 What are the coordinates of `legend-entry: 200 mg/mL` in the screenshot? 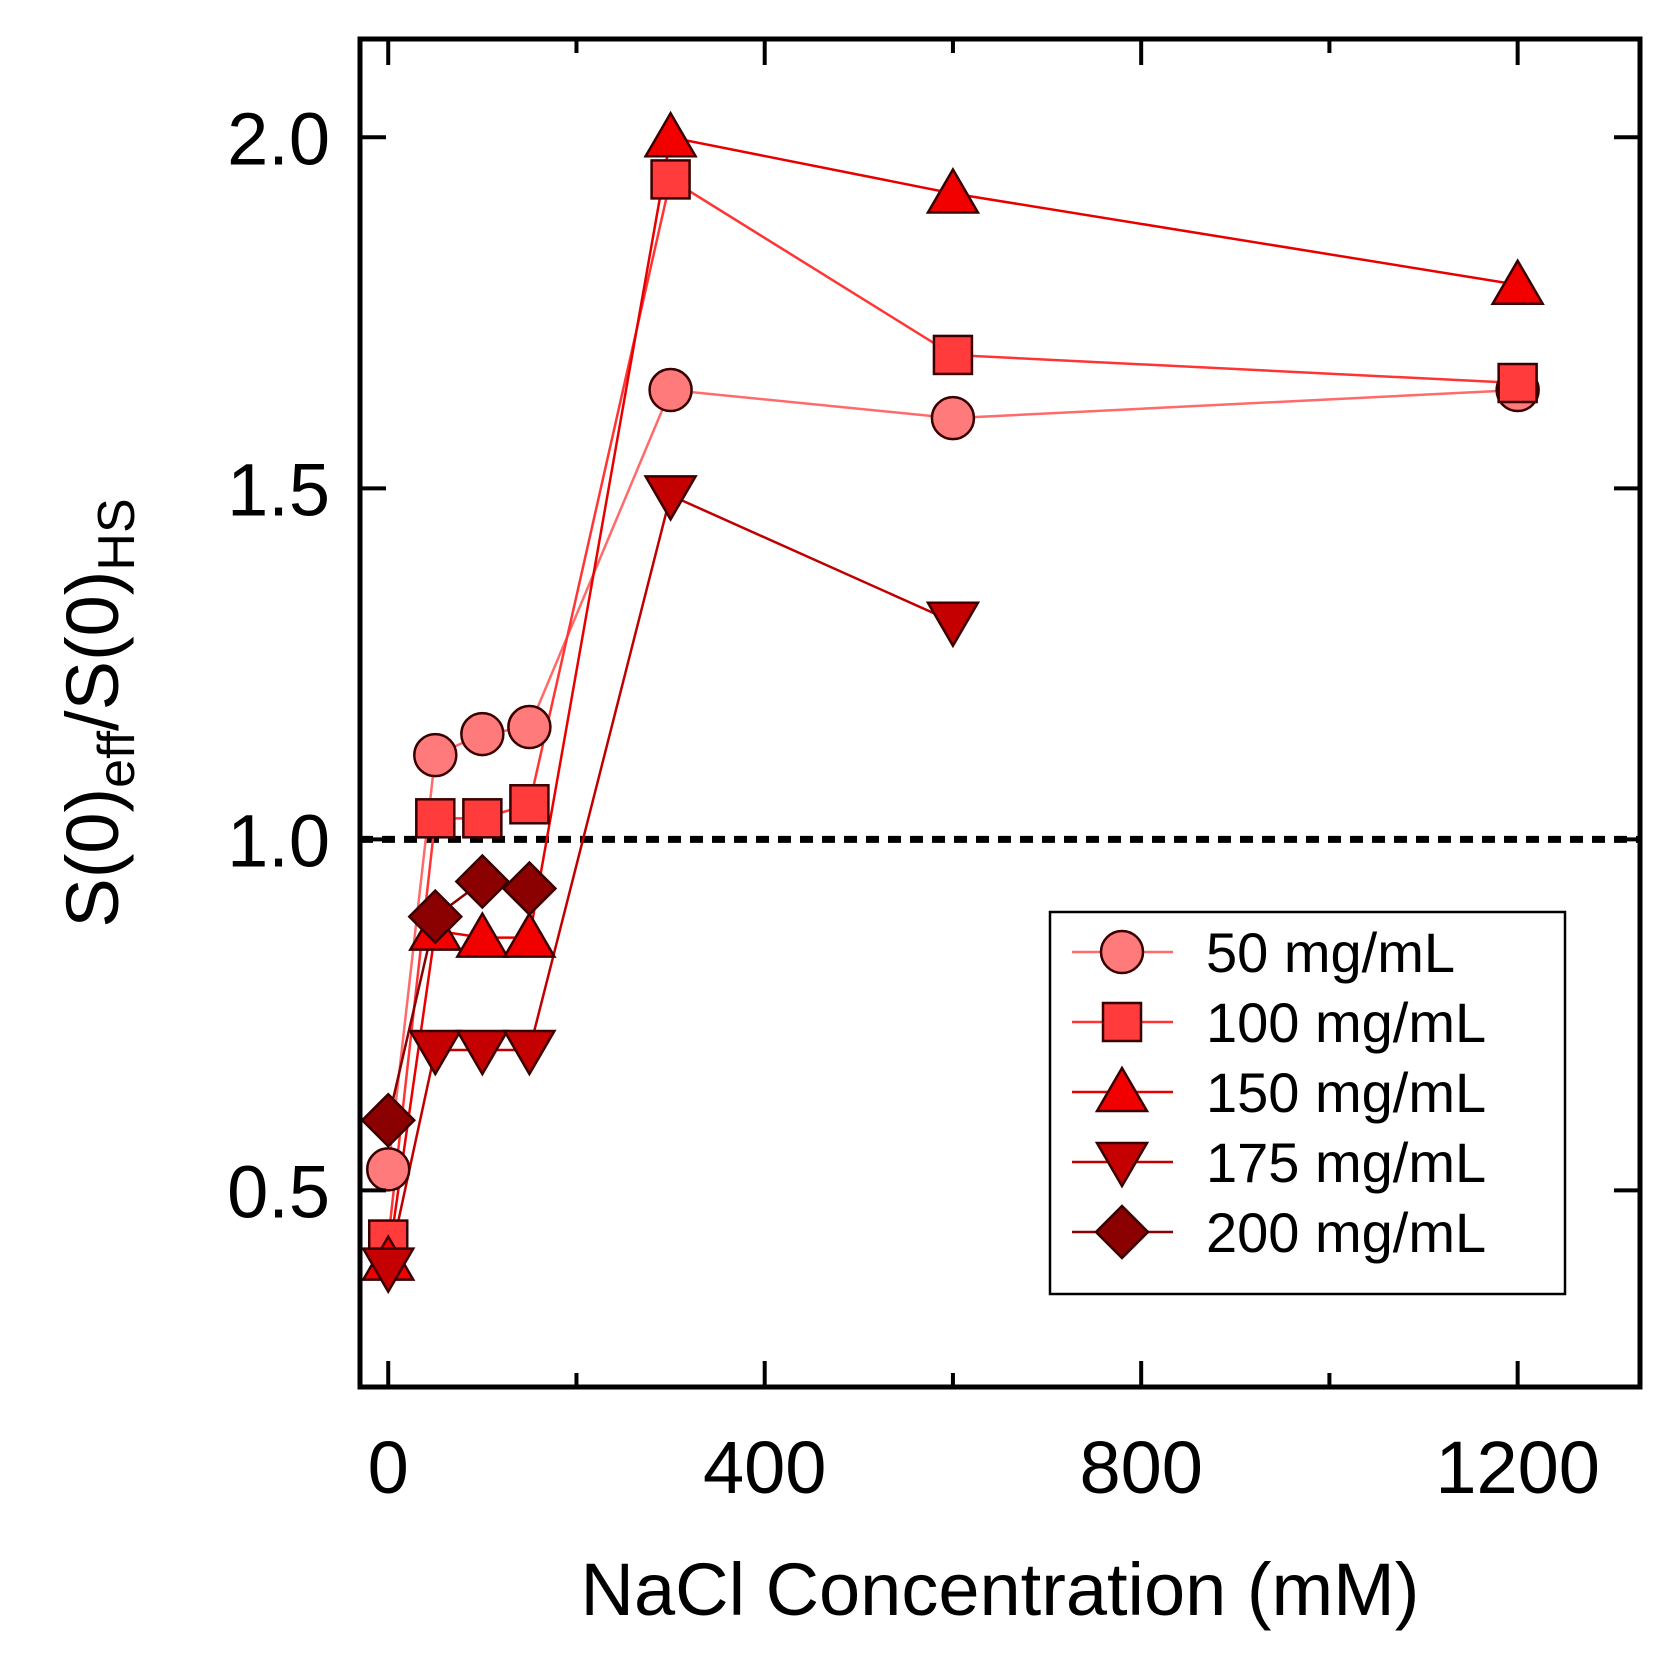 It's located at (1279, 1232).